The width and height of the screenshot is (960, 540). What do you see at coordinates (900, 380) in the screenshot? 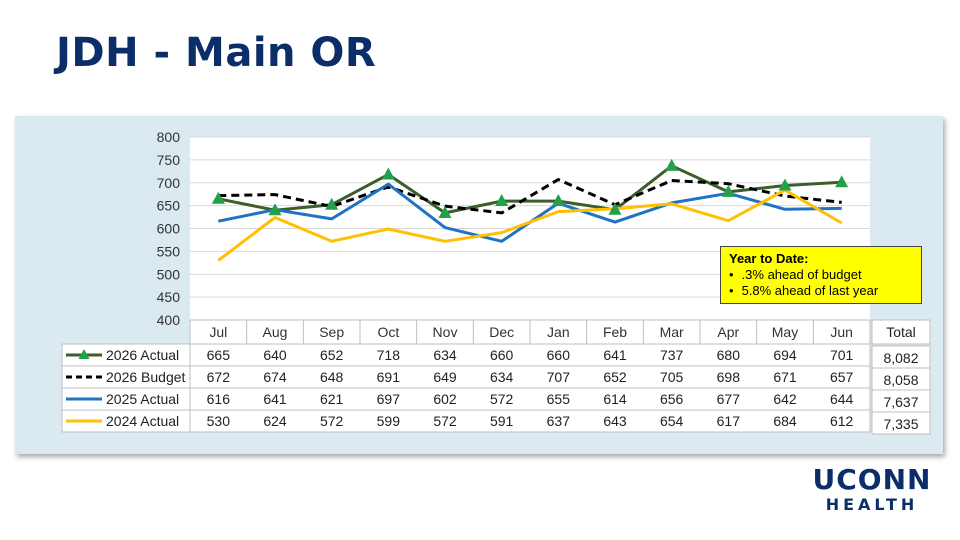
I see `total-value: 8,058` at bounding box center [900, 380].